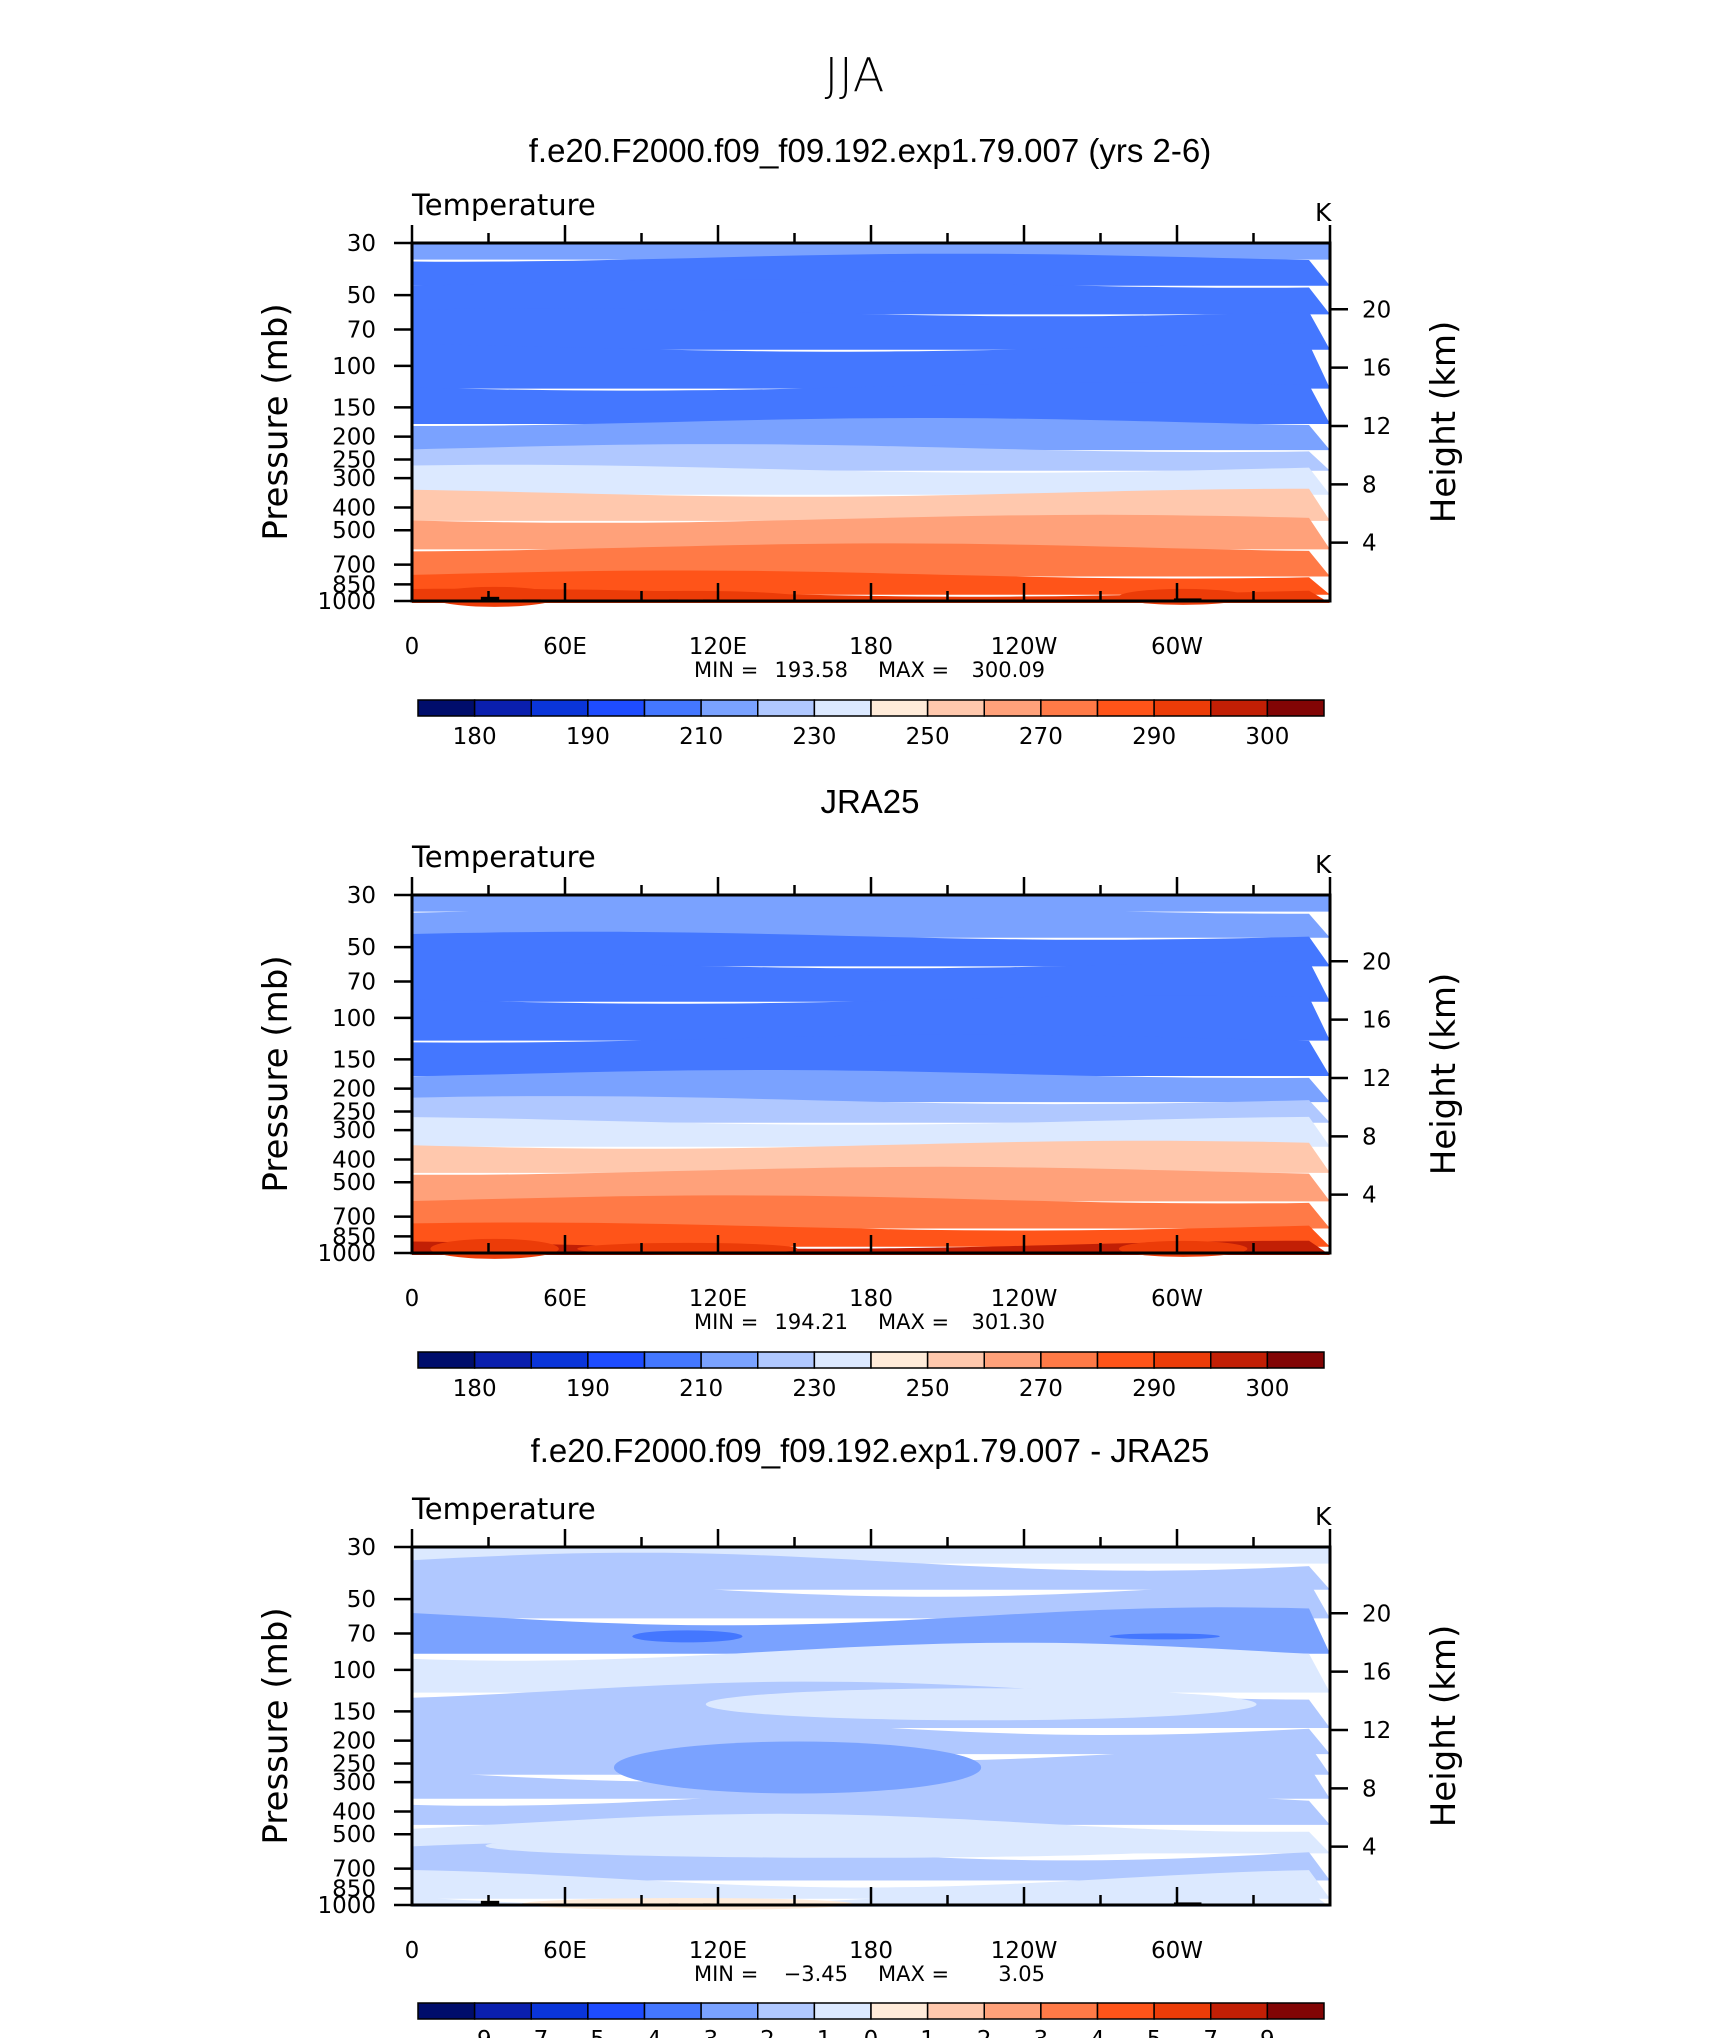 Image resolution: width=1710 pixels, height=2038 pixels. I want to click on colorbar-label: −9, so click(475, 2032).